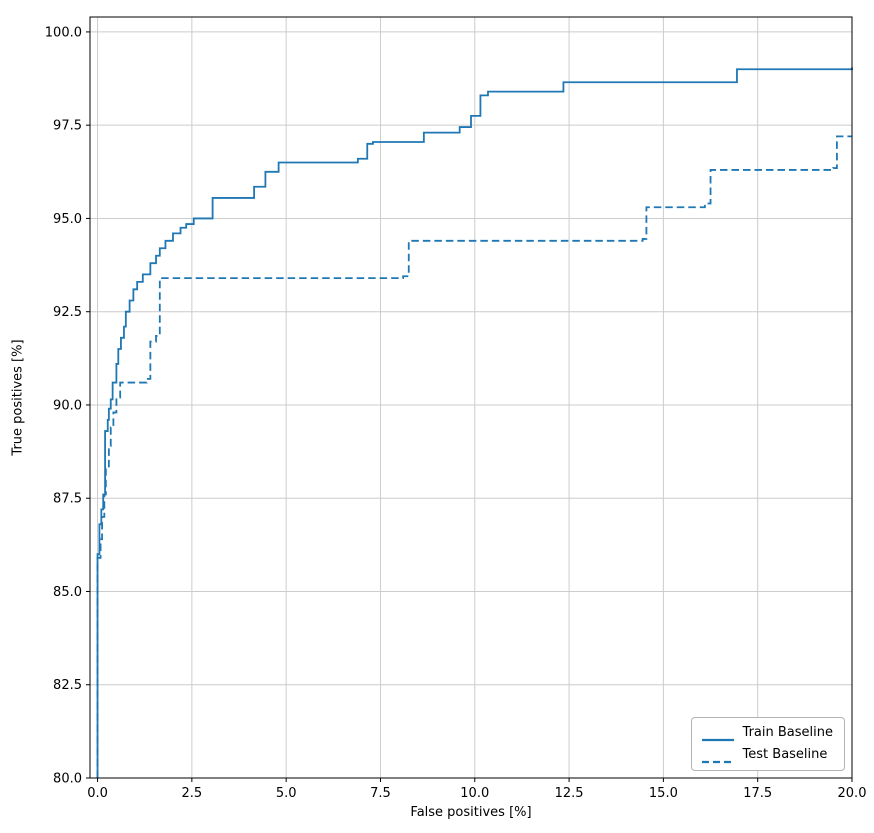  Describe the element at coordinates (67, 592) in the screenshot. I see `y-tick-label: 85.0` at that location.